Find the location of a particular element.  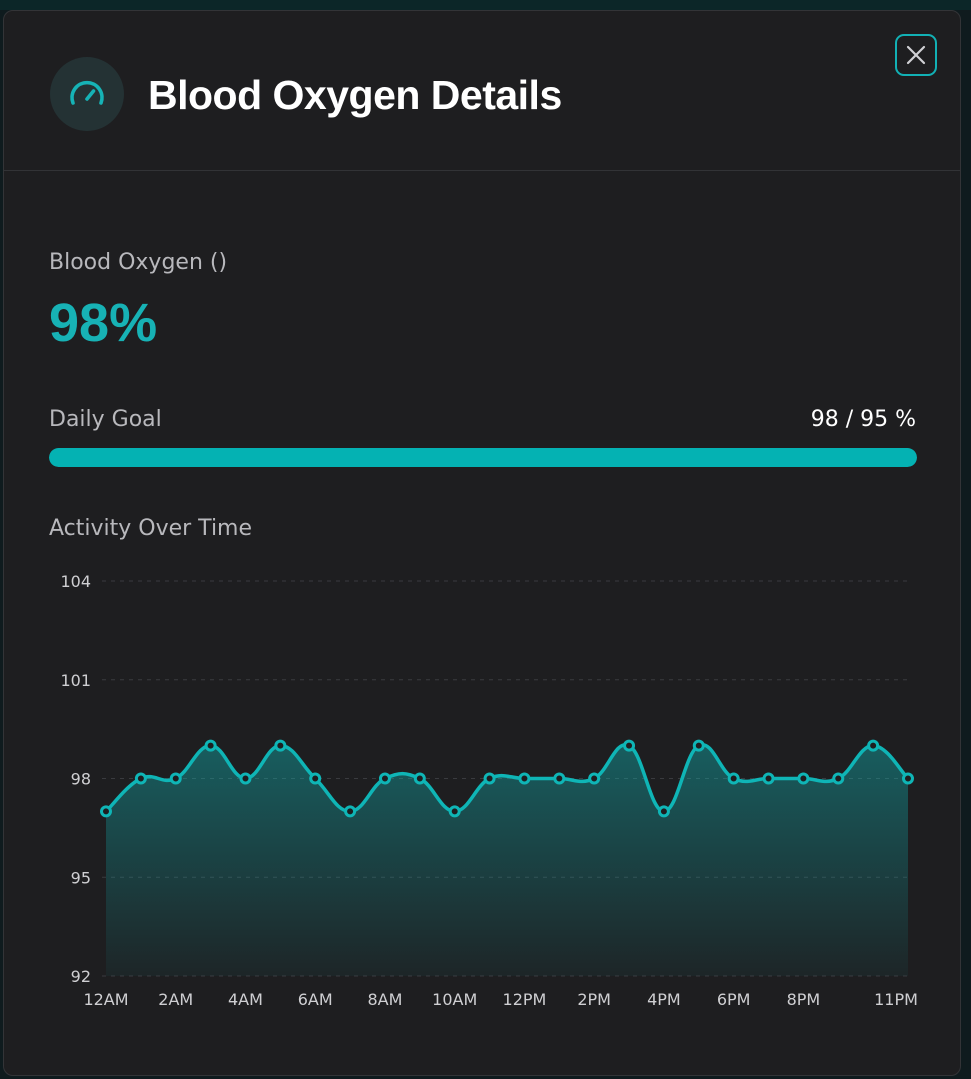

metric-label: Blood Oxygen () is located at coordinates (138, 262).